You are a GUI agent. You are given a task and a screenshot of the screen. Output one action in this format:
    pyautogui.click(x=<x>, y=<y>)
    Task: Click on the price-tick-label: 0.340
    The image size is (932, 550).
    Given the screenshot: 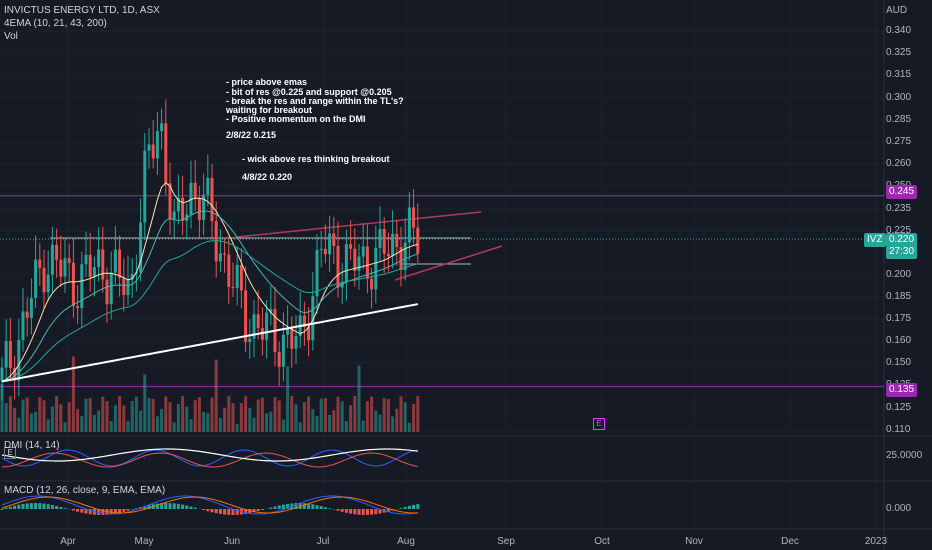 What is the action you would take?
    pyautogui.click(x=899, y=30)
    